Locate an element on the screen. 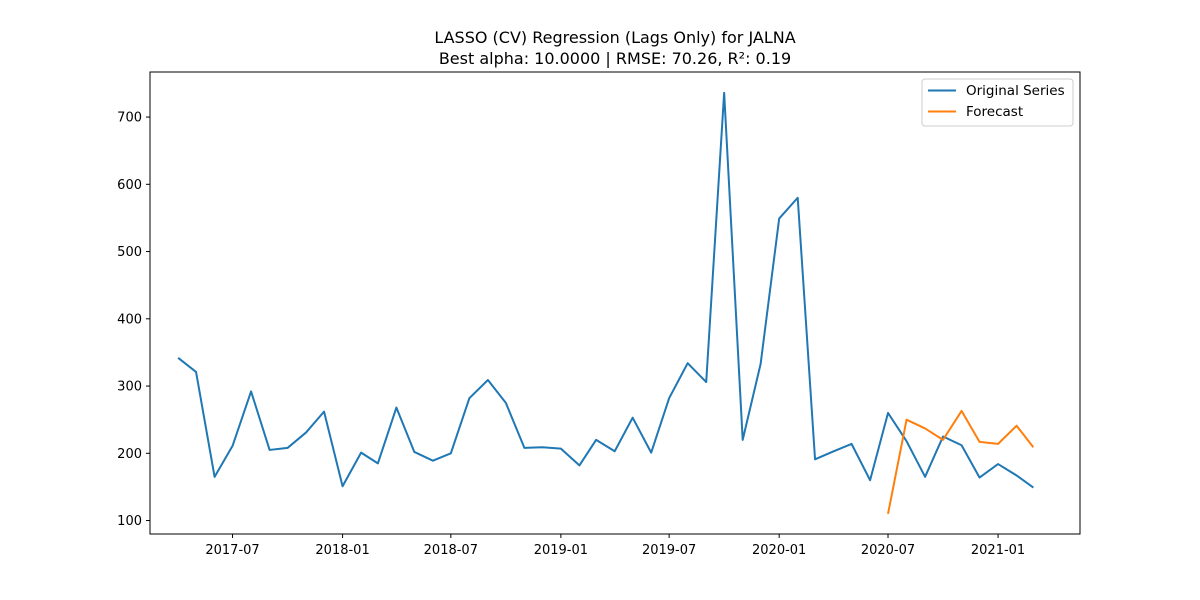 This screenshot has width=1200, height=600. y-tick-label: 400 is located at coordinates (129, 319).